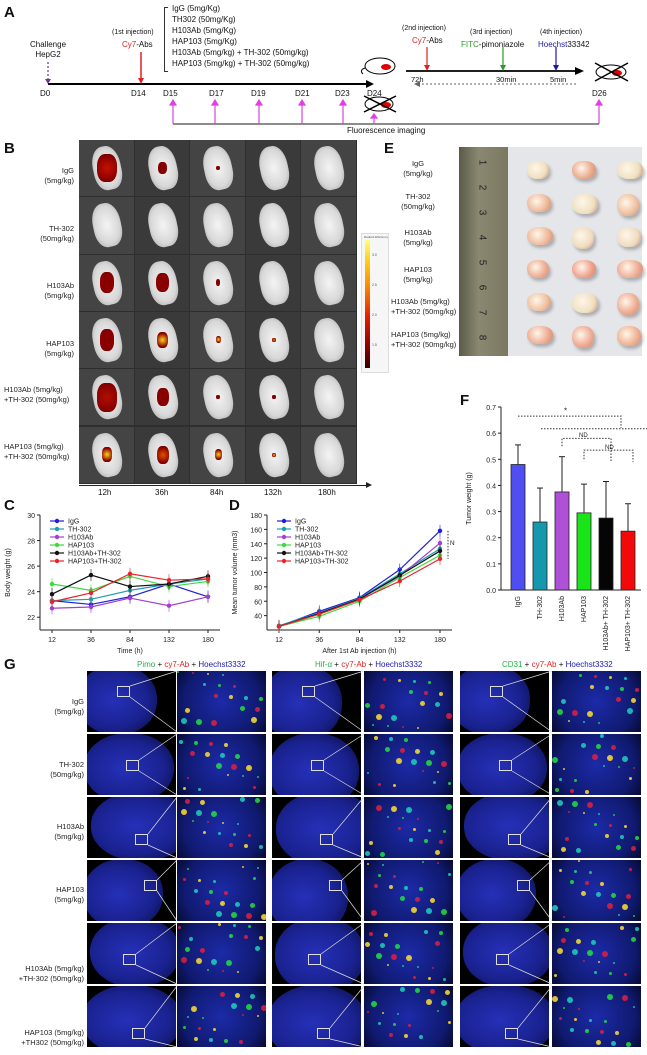 The image size is (647, 1055). I want to click on svg-text: 120, so click(256, 559).